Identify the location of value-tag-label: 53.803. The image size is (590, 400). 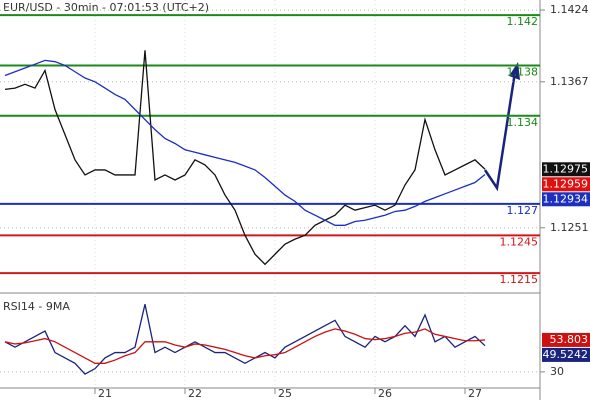
(569, 339).